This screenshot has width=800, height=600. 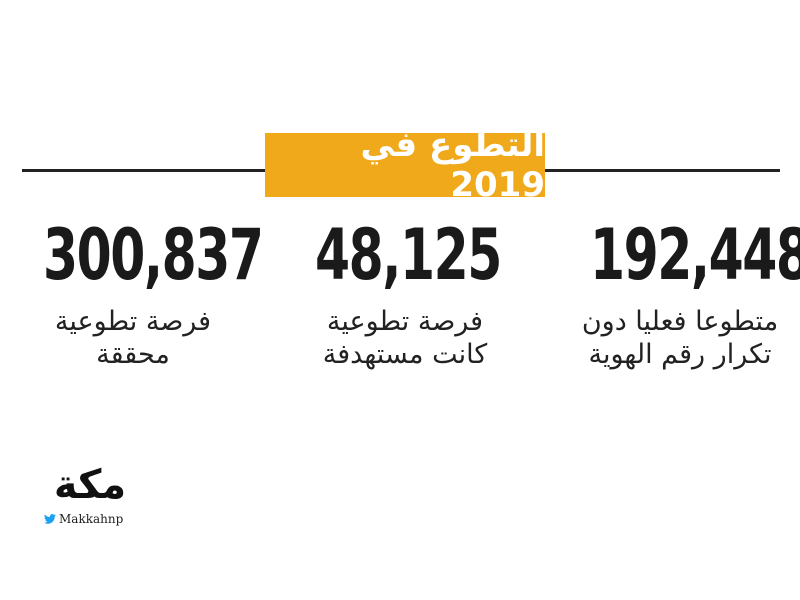 I want to click on title: التطوع في 2019, so click(x=452, y=165).